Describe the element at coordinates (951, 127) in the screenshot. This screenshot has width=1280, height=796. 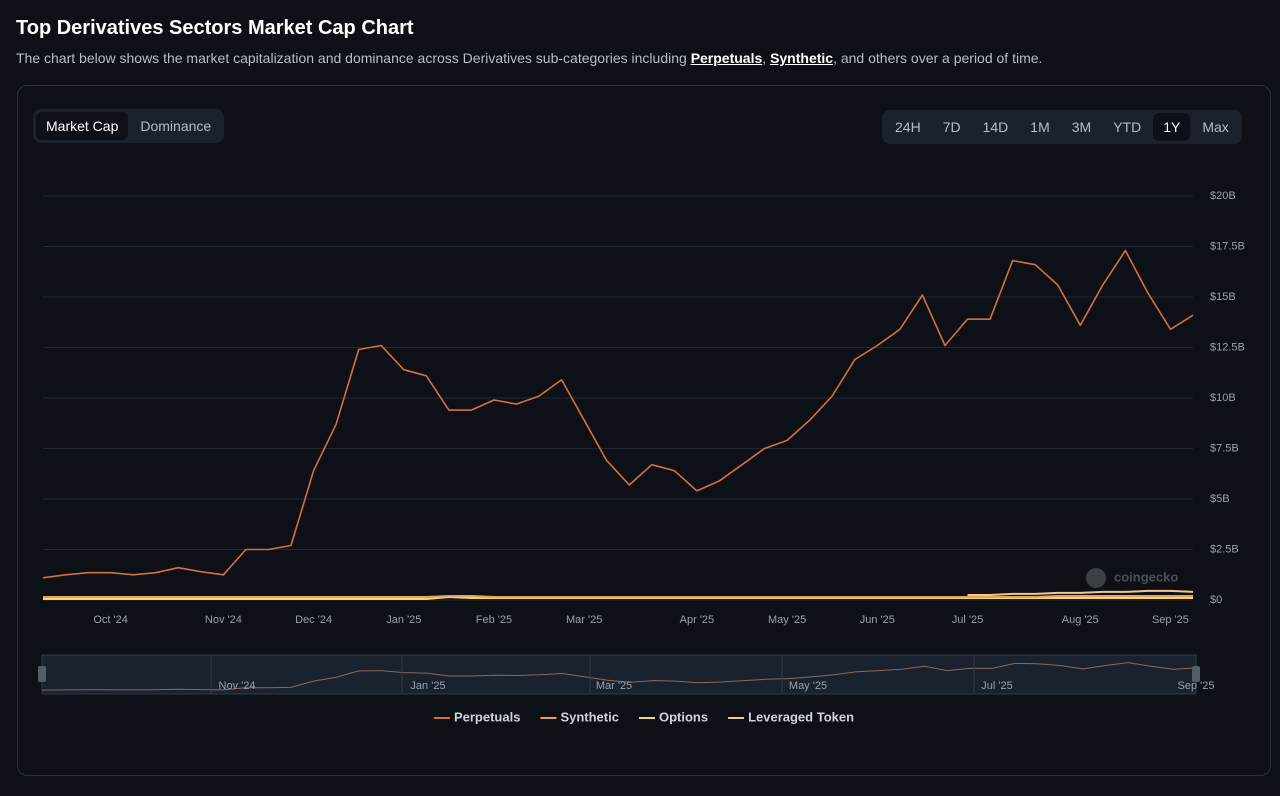
I see `button: 7D` at that location.